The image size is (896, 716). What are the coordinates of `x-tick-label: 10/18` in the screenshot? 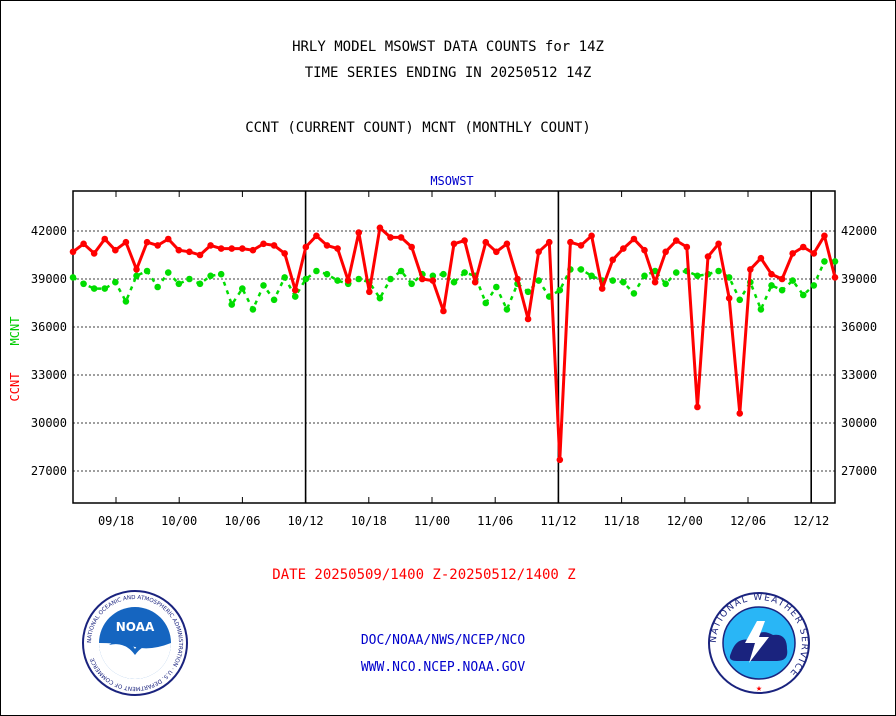 It's located at (369, 521).